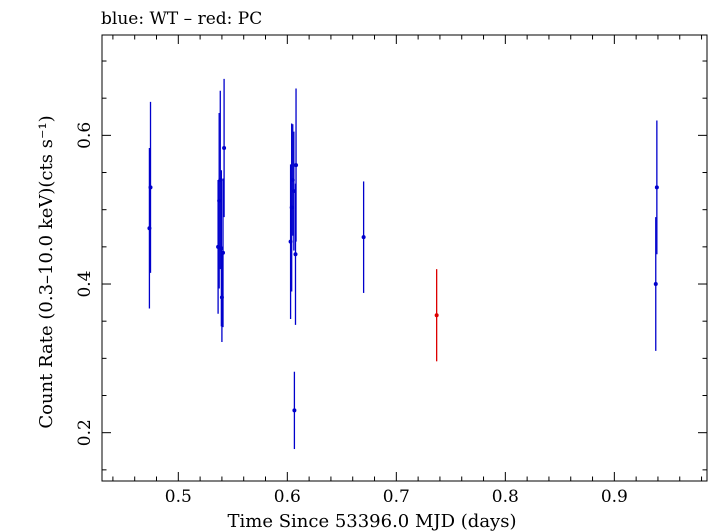 This screenshot has width=709, height=532. Describe the element at coordinates (505, 497) in the screenshot. I see `x-tick-label: 0.8` at that location.